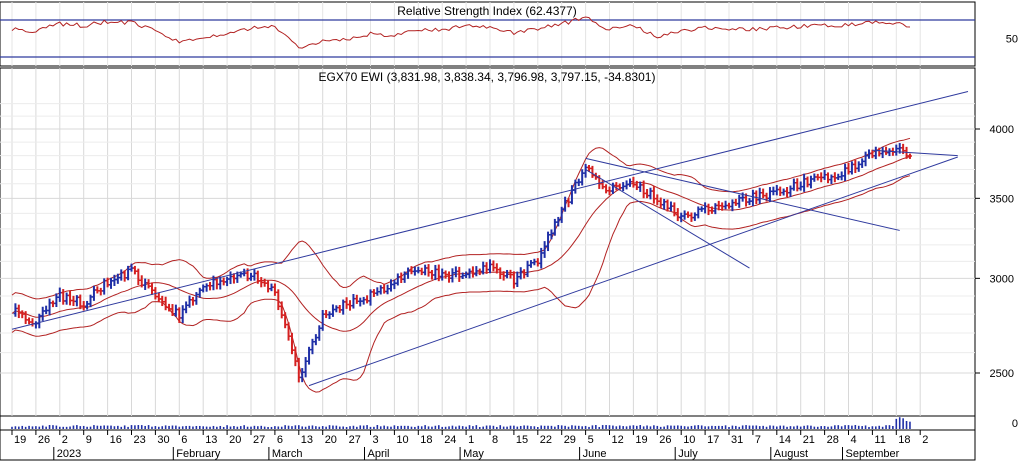 The image size is (1024, 462). What do you see at coordinates (641, 440) in the screenshot?
I see `x-tick-label: 19` at bounding box center [641, 440].